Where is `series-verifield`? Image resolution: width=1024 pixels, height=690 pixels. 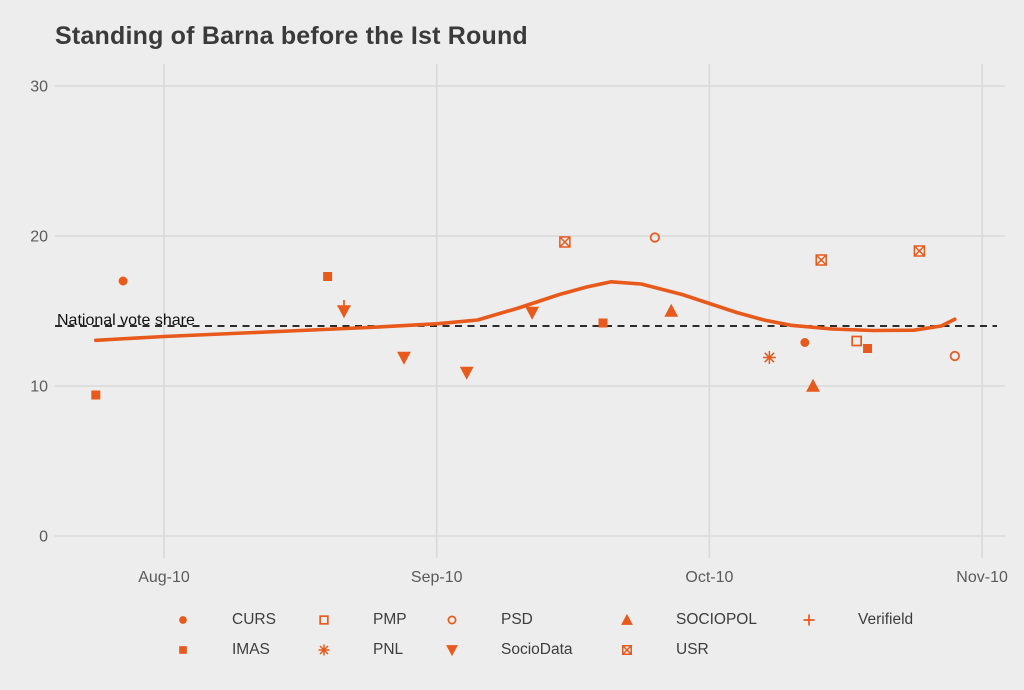 series-verifield is located at coordinates (344, 306).